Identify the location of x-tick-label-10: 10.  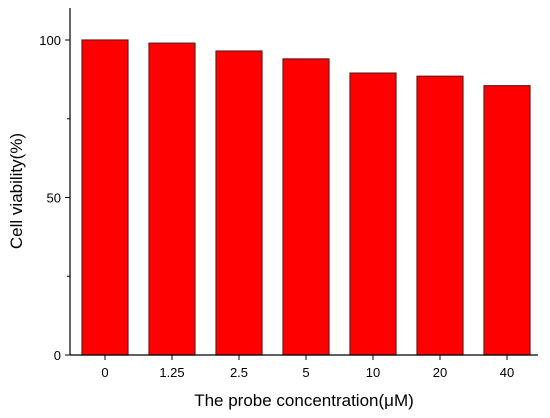
(373, 372).